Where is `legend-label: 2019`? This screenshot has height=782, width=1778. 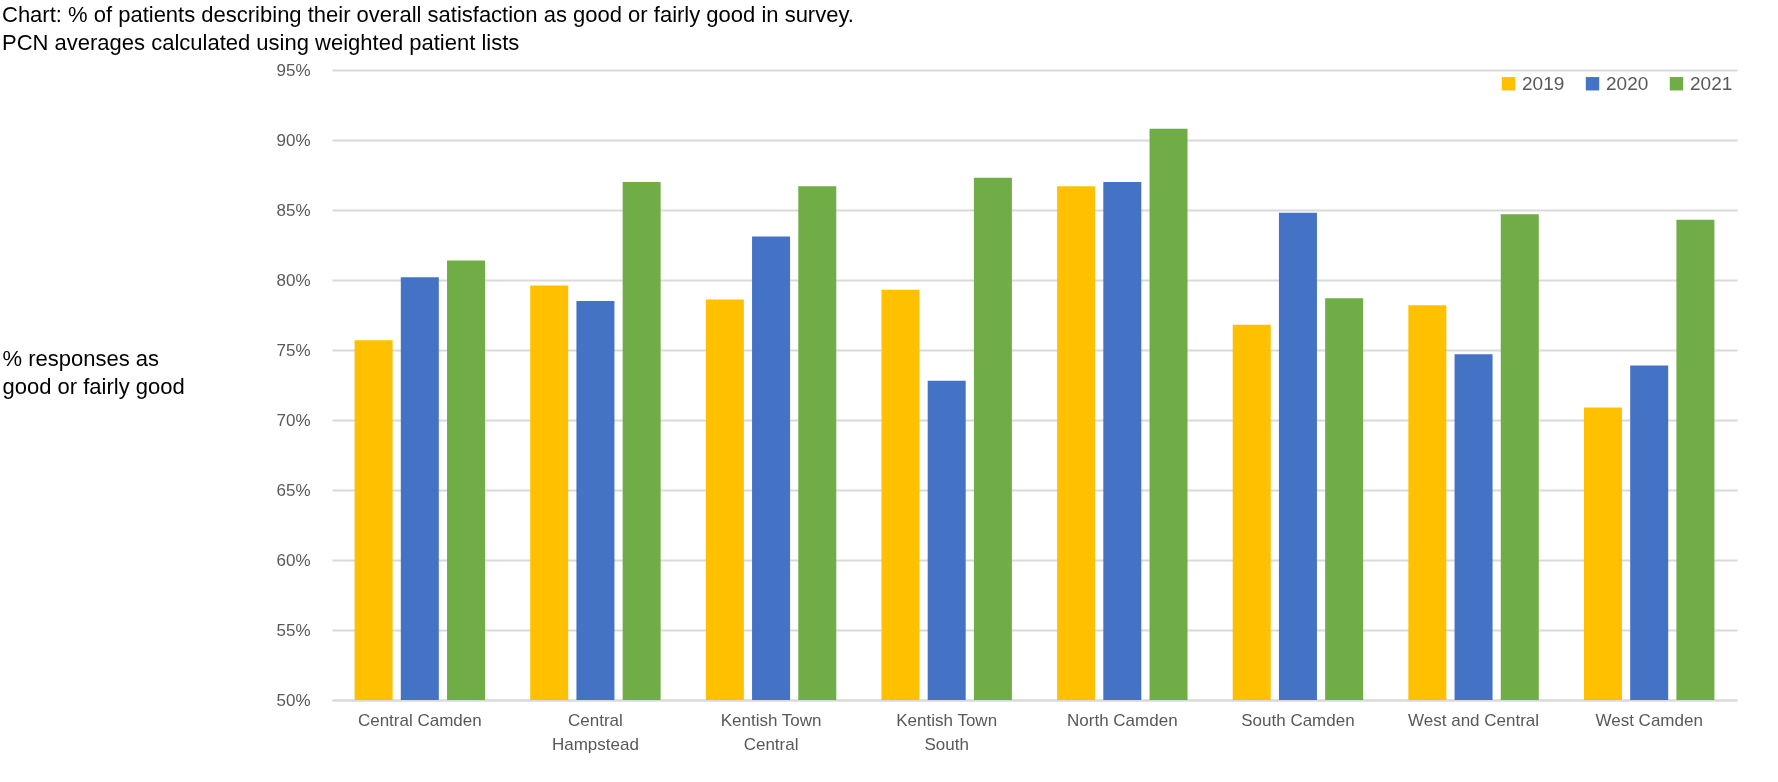 legend-label: 2019 is located at coordinates (1543, 83).